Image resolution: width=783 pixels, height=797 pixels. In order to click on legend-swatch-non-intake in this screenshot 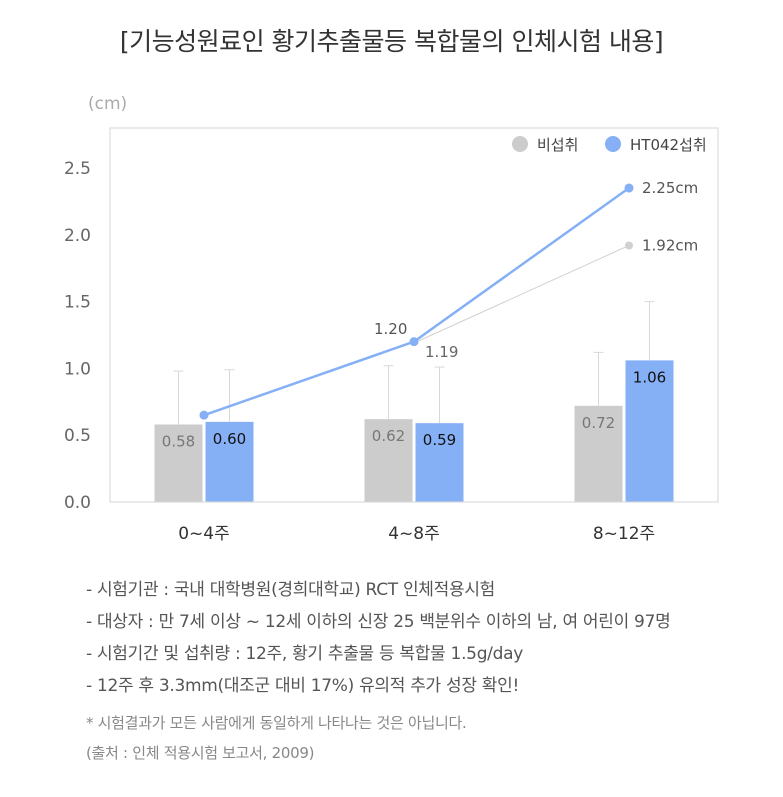, I will do `click(520, 144)`.